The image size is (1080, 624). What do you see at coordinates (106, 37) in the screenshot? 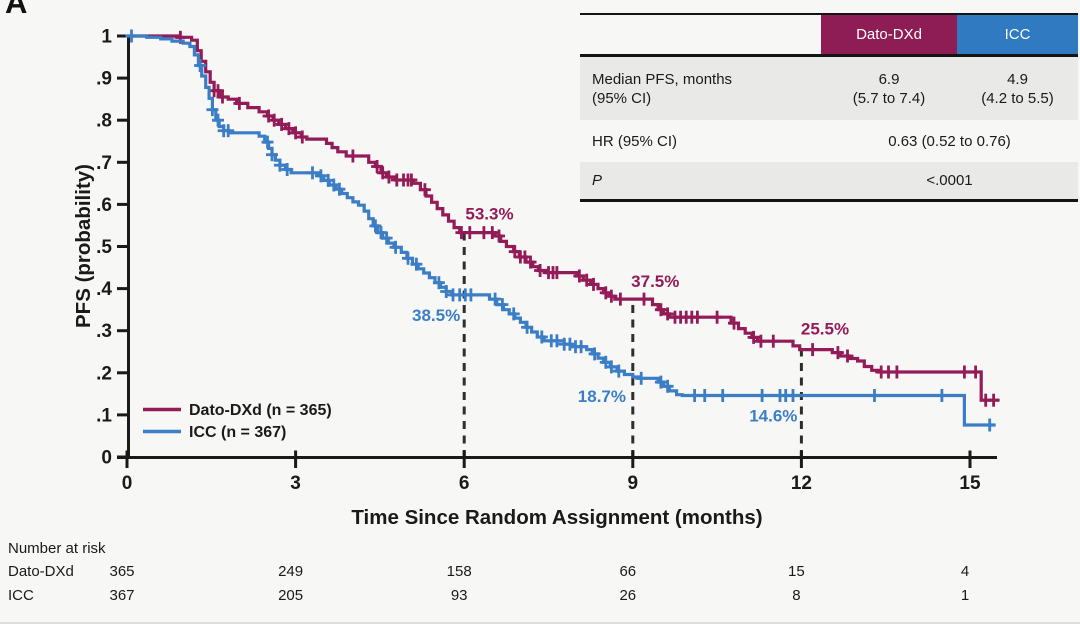
I see `svg-text: 1` at bounding box center [106, 37].